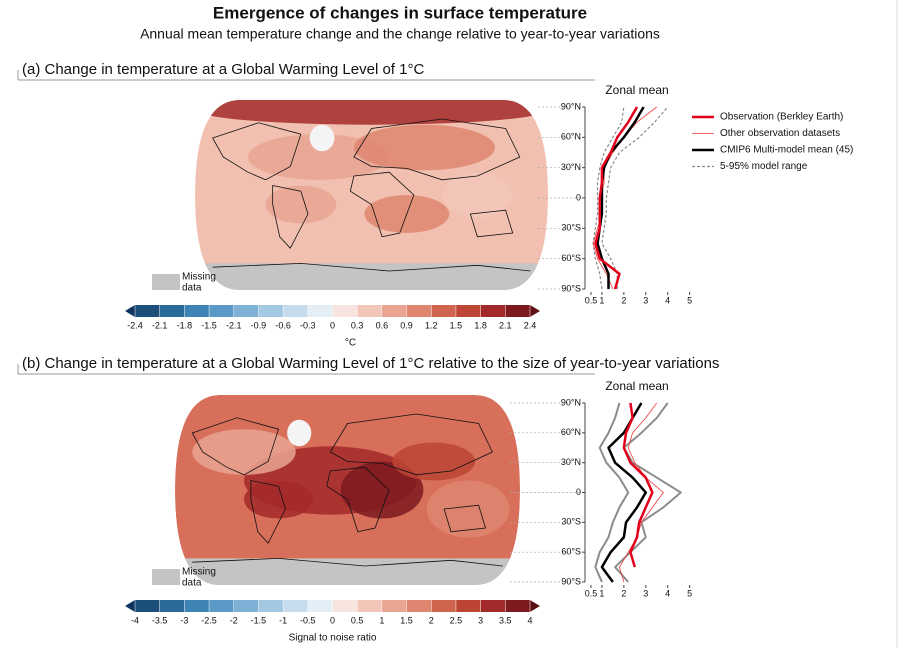 The height and width of the screenshot is (648, 900). I want to click on colorbar-tick-label: 0.6, so click(382, 325).